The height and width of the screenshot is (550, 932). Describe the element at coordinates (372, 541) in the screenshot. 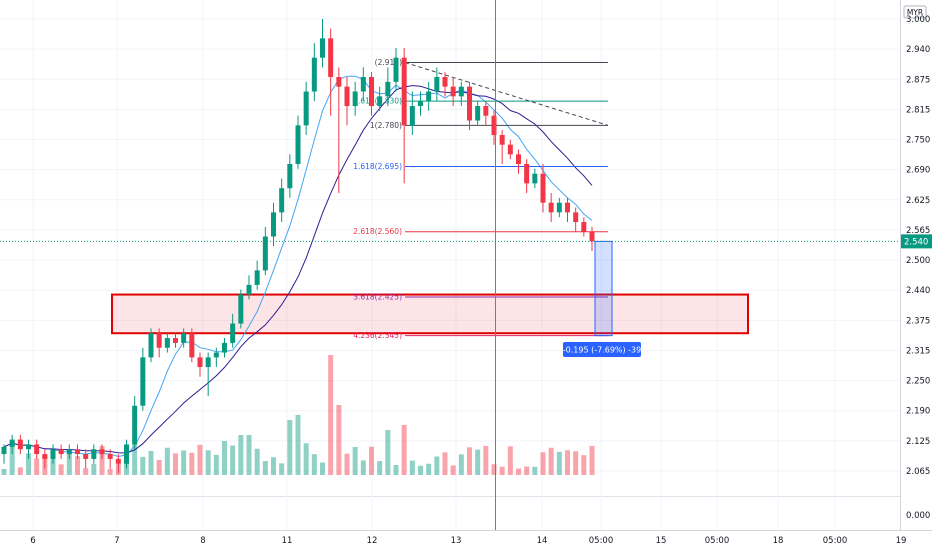

I see `time-tick-label: 12` at that location.